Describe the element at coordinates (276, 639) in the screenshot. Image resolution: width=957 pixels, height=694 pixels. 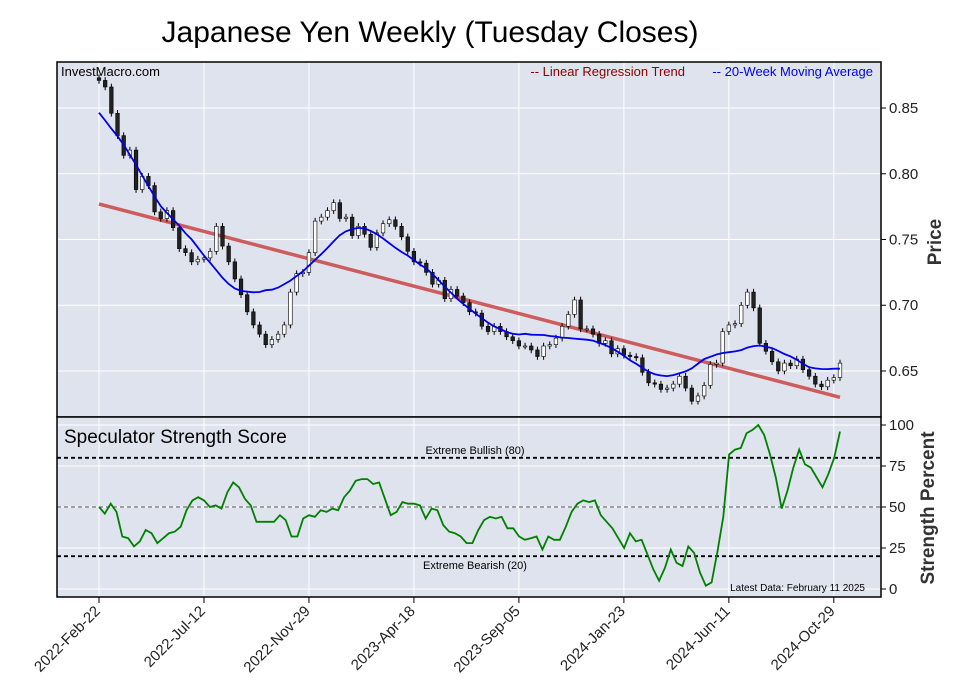
I see `x-tick-label: 2022-Nov-29` at that location.